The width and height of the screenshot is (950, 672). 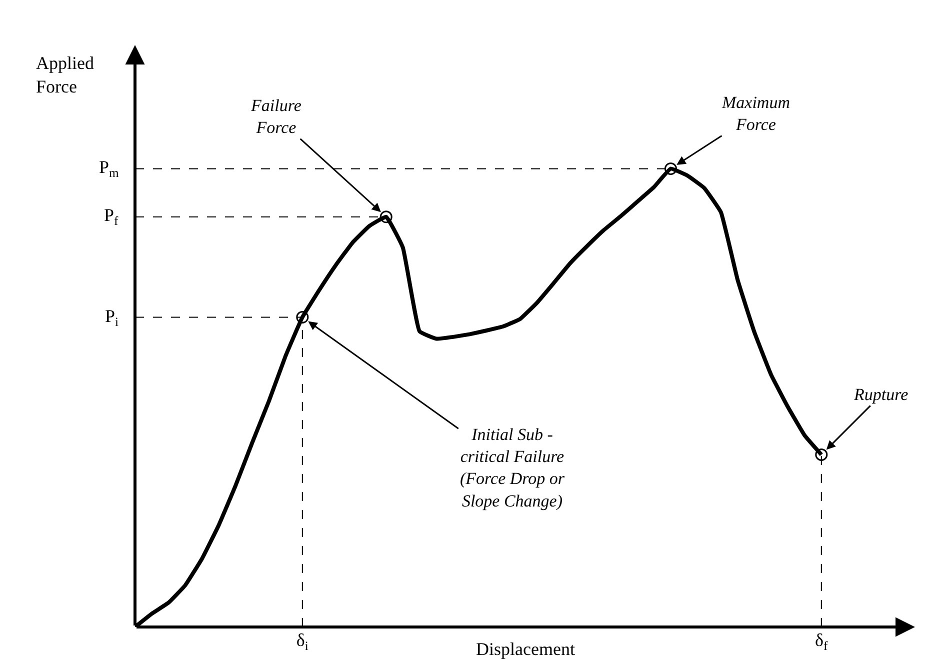 I want to click on y-axis-title: Applied Force, so click(x=65, y=74).